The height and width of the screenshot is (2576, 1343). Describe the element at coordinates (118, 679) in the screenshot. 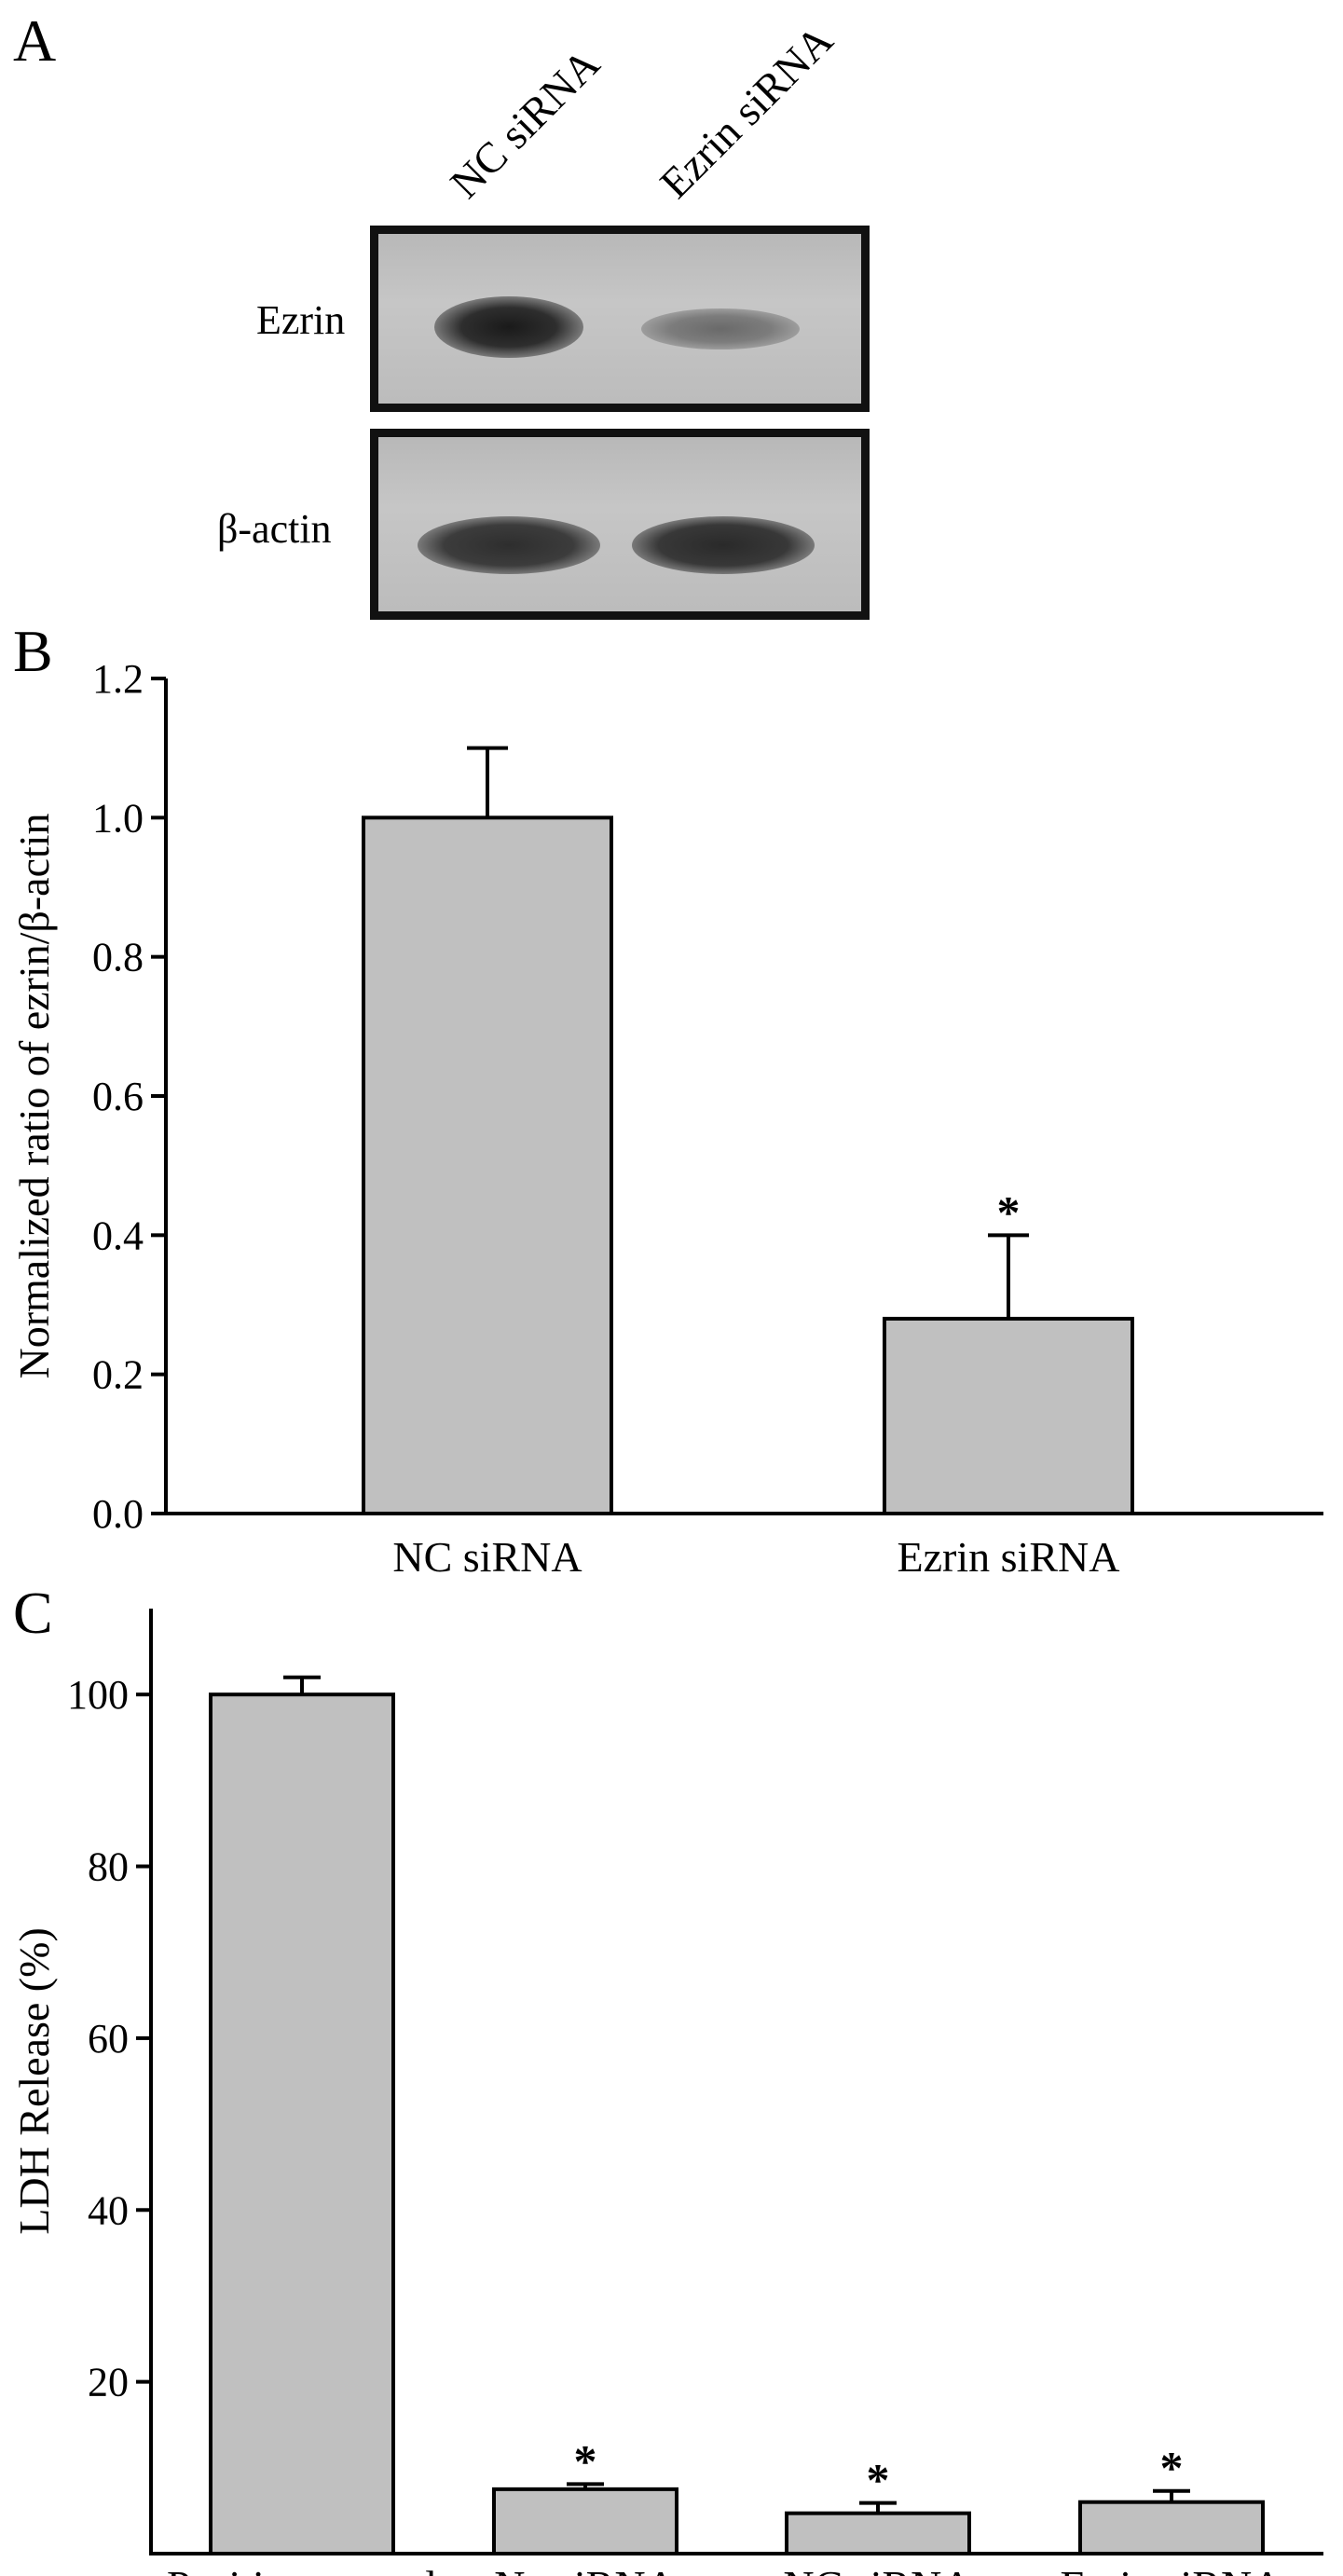

I see `y-tick-label: 1.2` at that location.